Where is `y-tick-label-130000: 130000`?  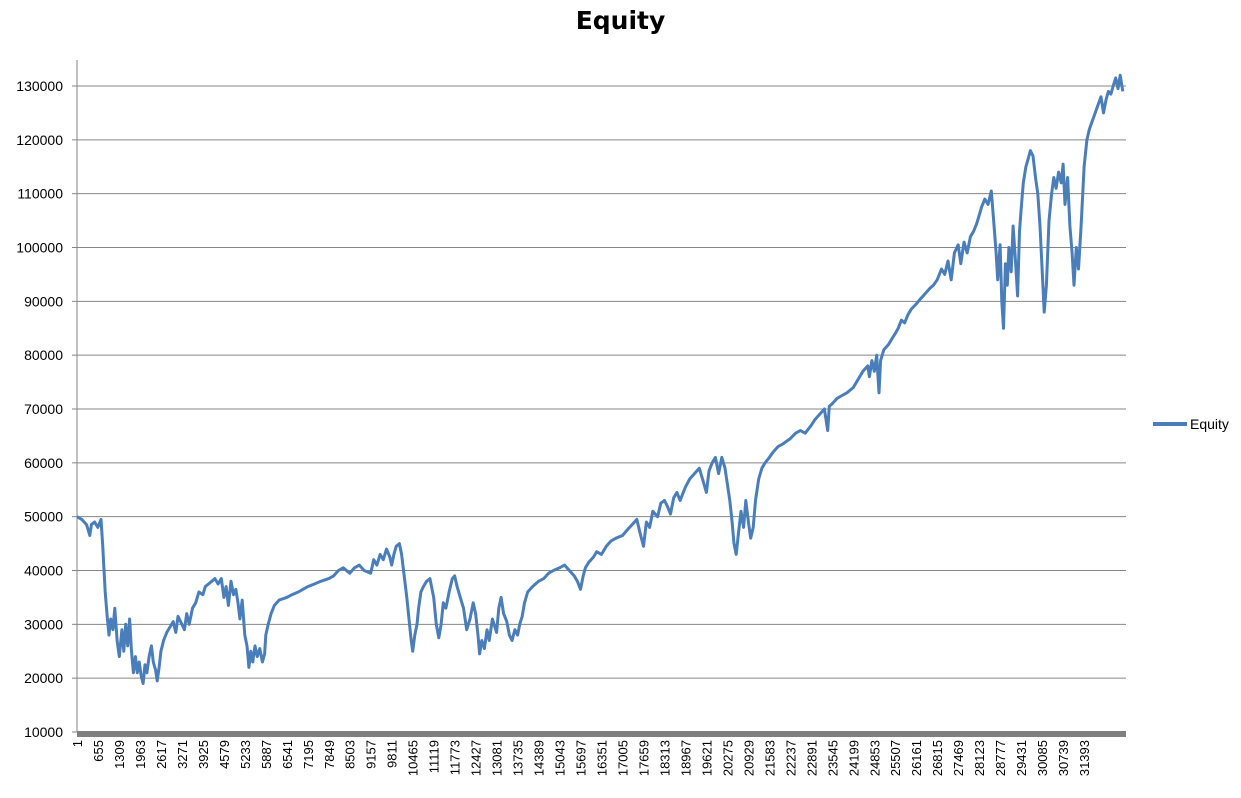 y-tick-label-130000: 130000 is located at coordinates (39, 86).